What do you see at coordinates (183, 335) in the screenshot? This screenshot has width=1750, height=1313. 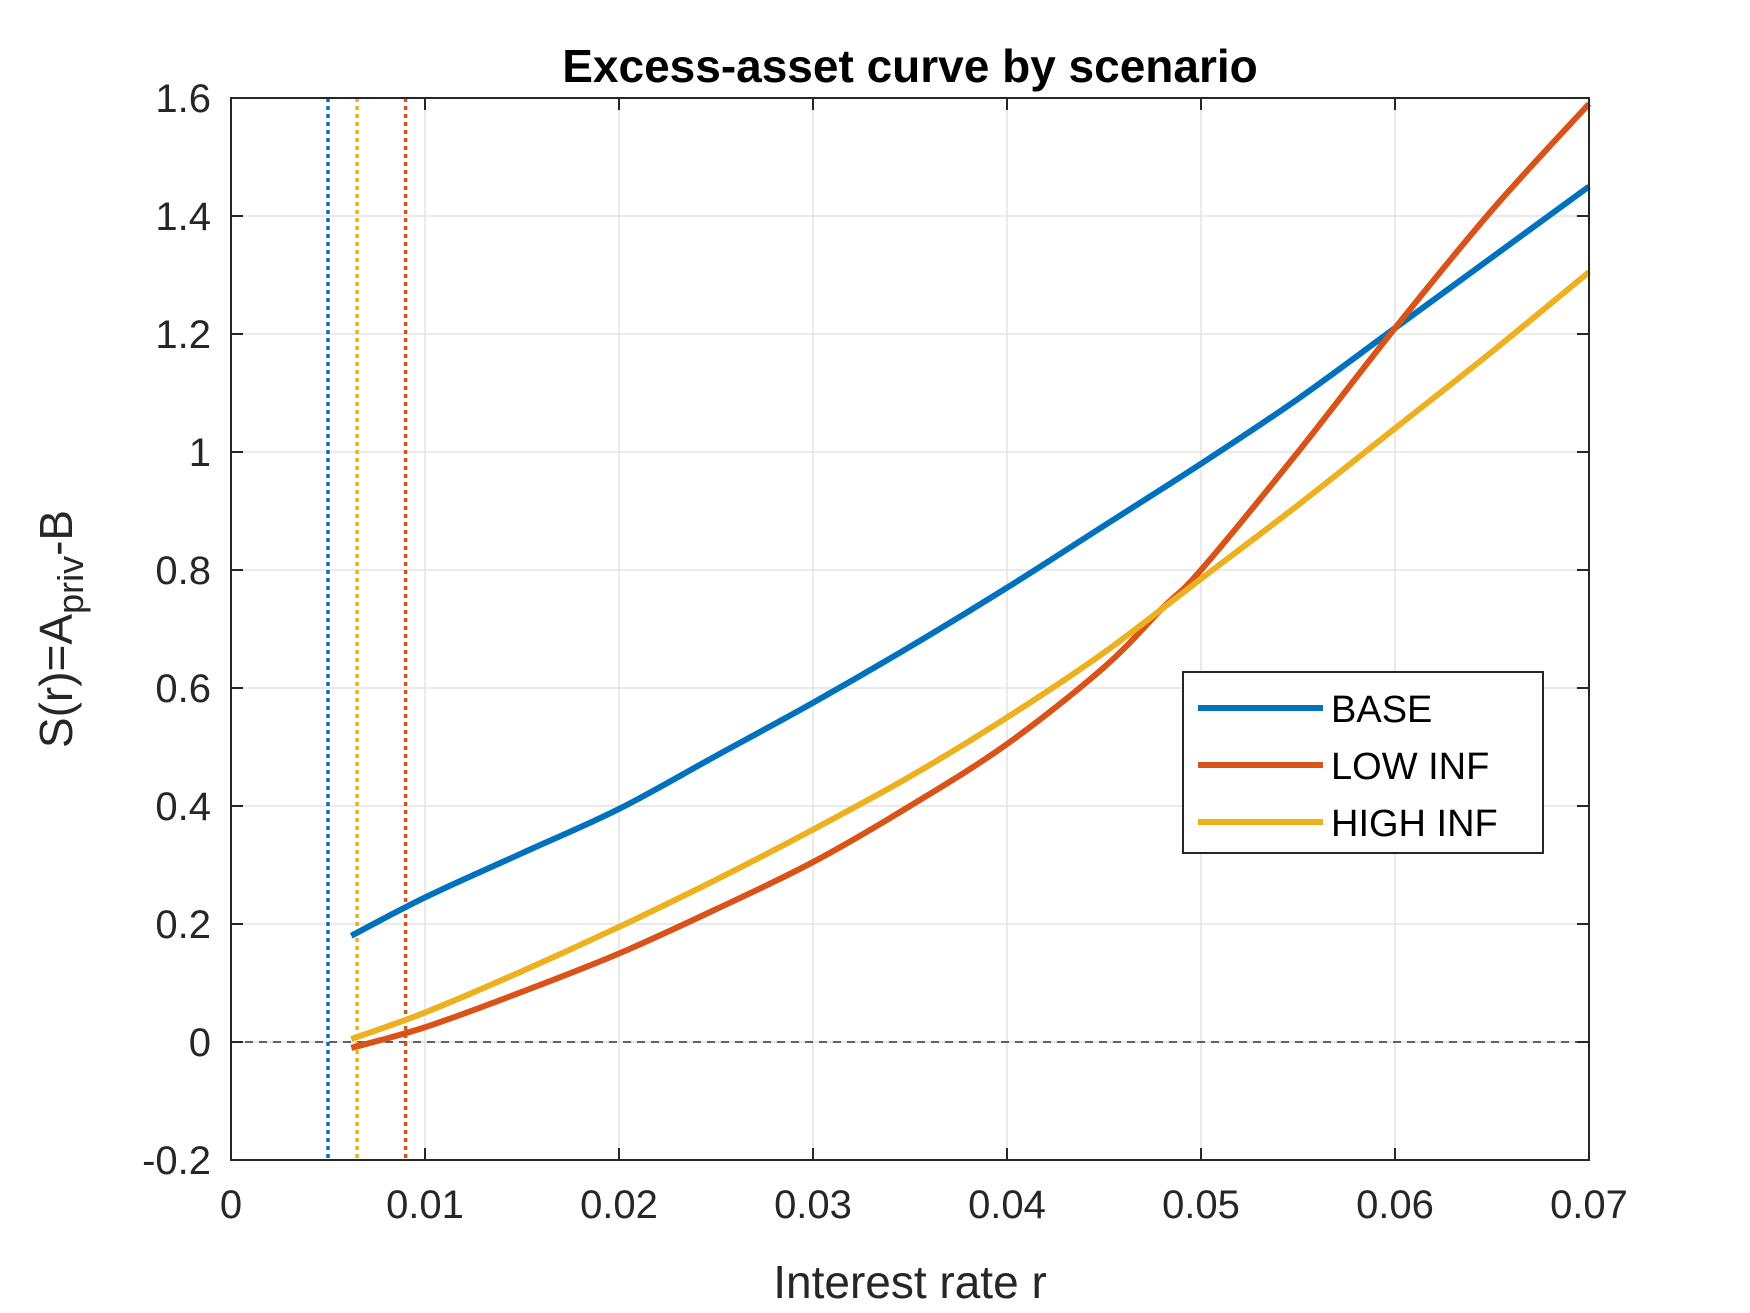 I see `y-tick-label: 1.2` at bounding box center [183, 335].